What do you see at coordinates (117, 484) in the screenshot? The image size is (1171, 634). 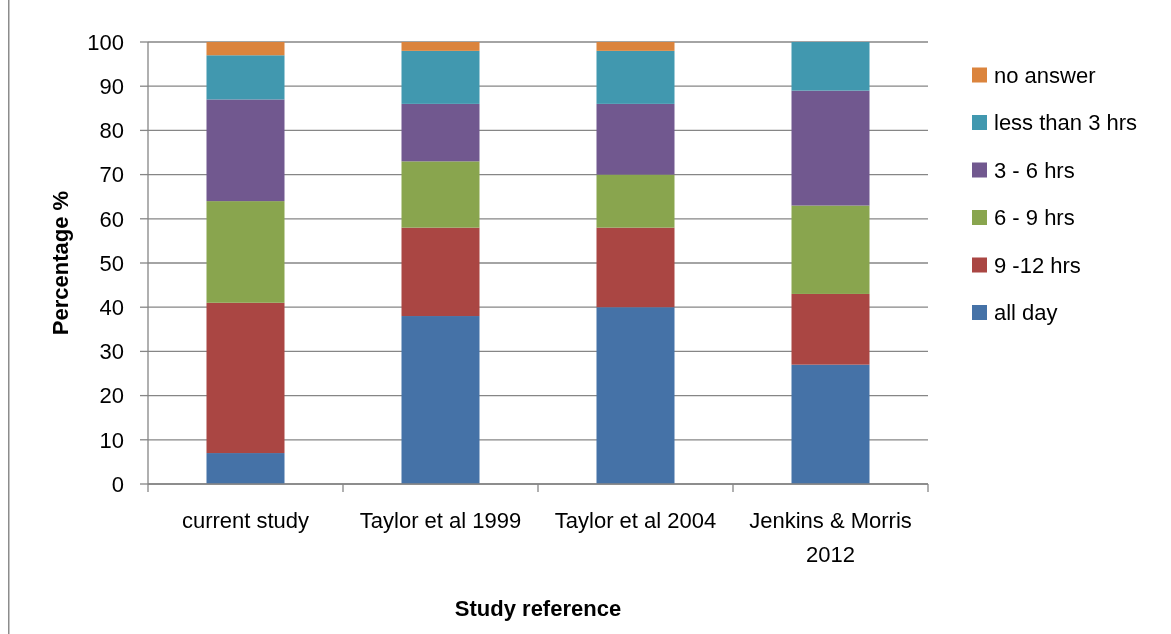 I see `y-tick-label: 0` at bounding box center [117, 484].